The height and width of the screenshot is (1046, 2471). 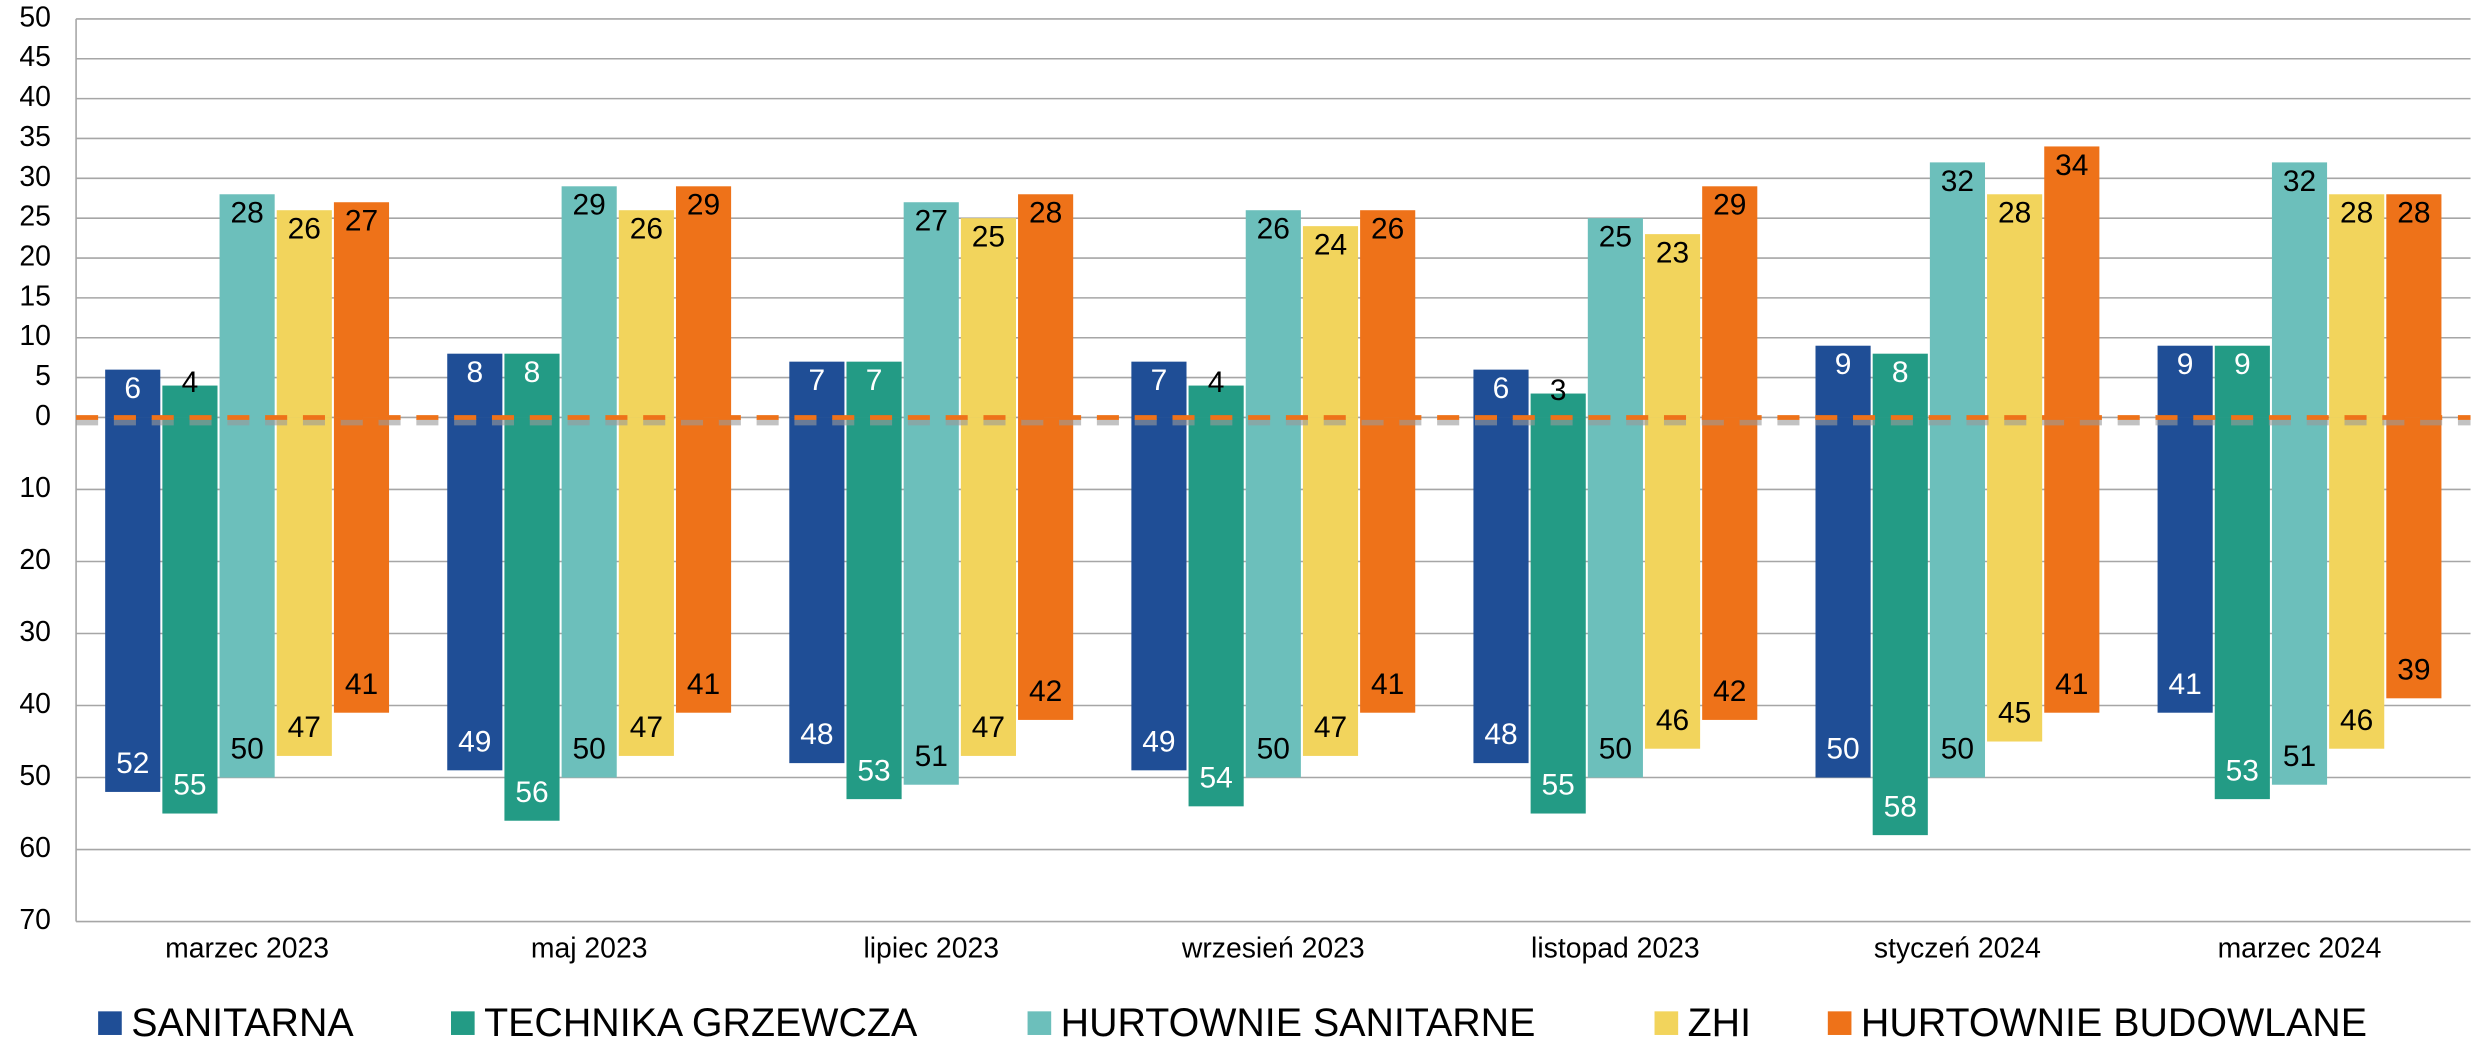 I want to click on value-label: 56, so click(x=531, y=792).